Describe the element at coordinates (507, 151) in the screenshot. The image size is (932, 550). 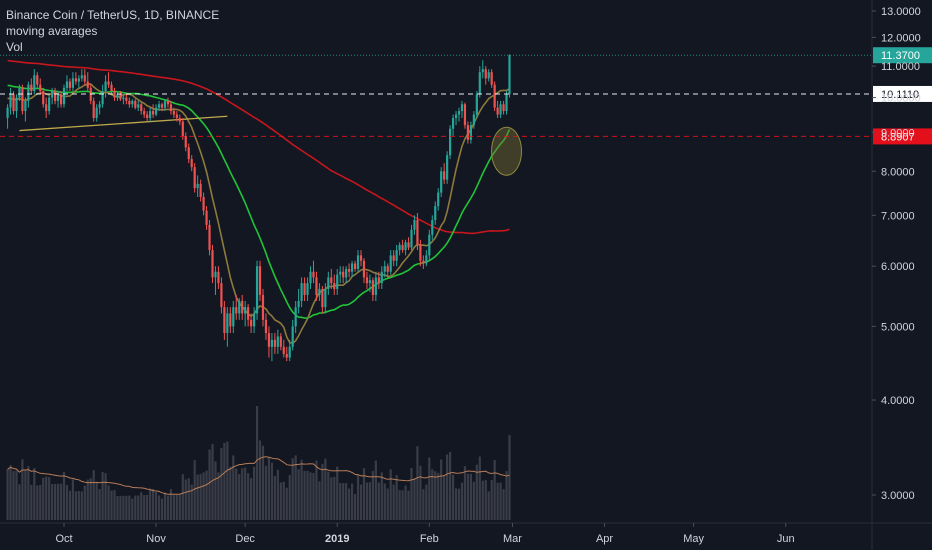
I see `highlight-ellipse` at that location.